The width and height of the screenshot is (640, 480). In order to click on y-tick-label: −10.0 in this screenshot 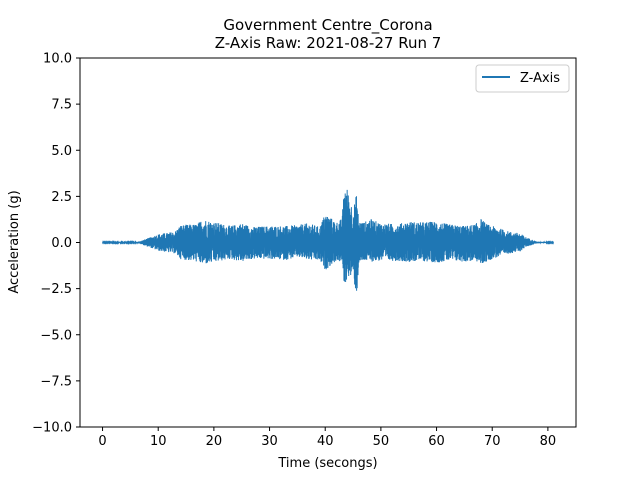, I will do `click(52, 428)`.